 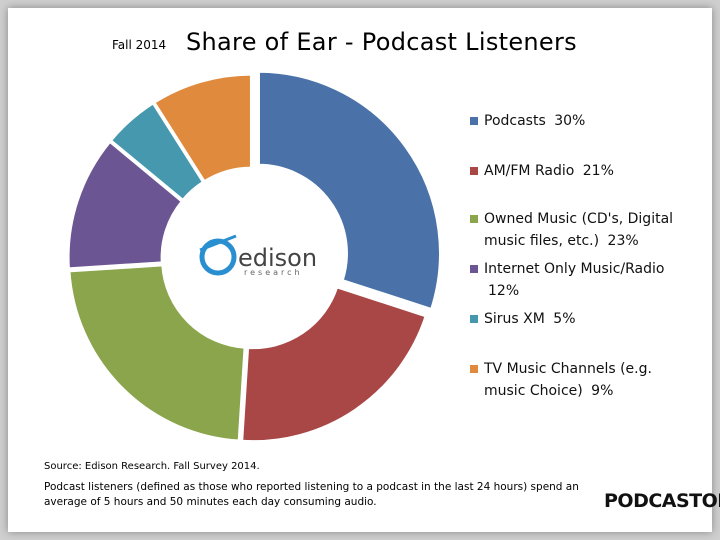 I want to click on legend-label: AM/FM Radio, so click(x=529, y=171).